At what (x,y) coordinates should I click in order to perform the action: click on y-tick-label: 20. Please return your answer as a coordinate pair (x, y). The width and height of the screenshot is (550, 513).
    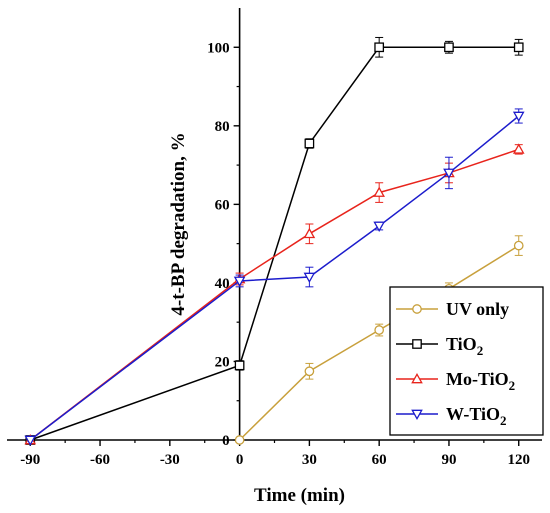
    Looking at the image, I should click on (222, 362).